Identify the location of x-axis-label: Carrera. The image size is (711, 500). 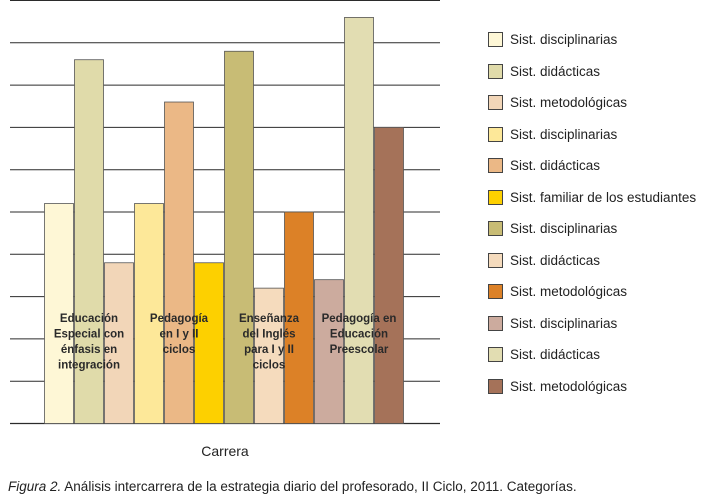
(225, 451).